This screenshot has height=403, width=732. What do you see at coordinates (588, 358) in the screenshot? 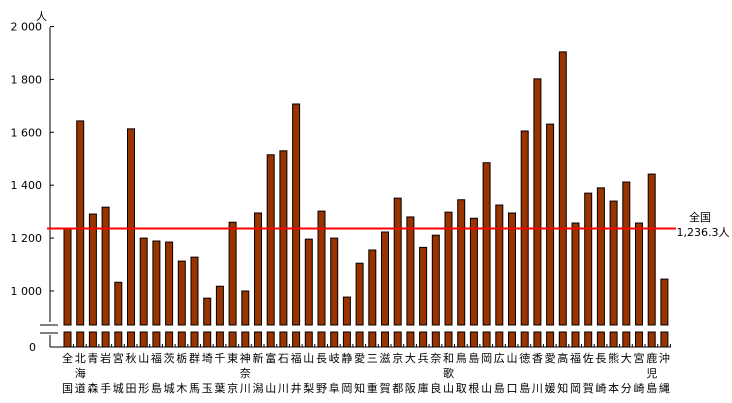
I see `x-tick-label-char: 佐` at bounding box center [588, 358].